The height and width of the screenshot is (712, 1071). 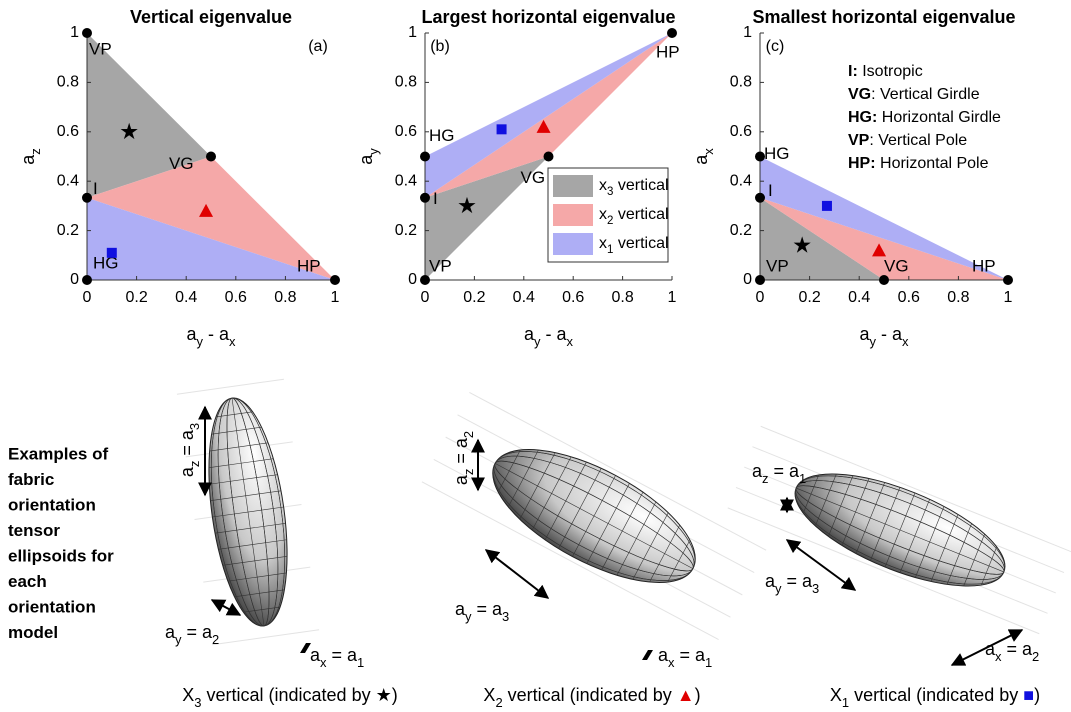 I want to click on text-part: VG, so click(x=859, y=94).